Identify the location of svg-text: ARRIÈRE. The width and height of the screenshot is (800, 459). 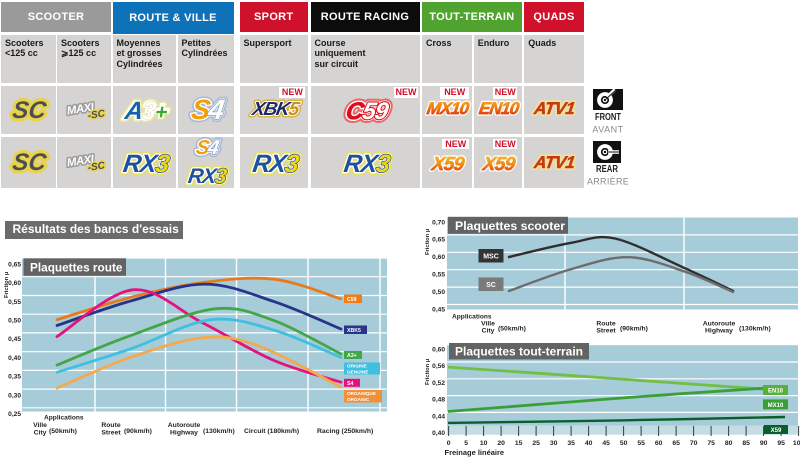
(608, 182).